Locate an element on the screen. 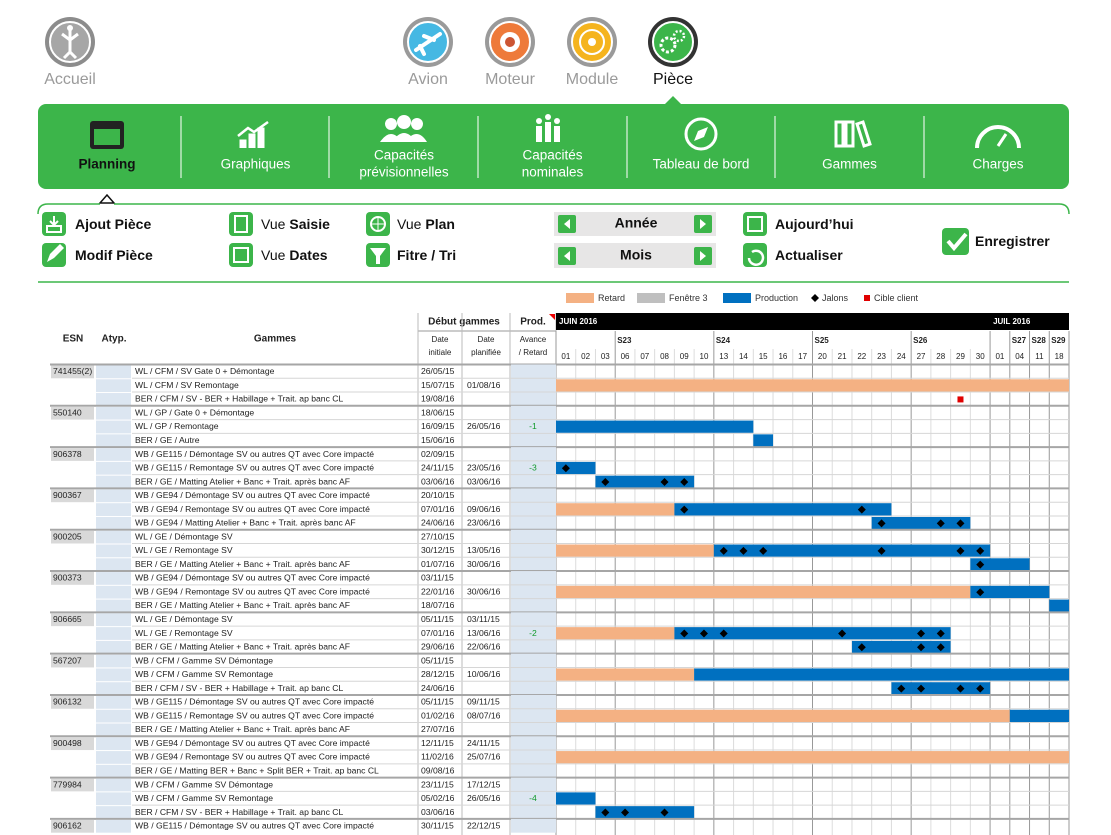  toolbar-button: Actualiser is located at coordinates (809, 255).